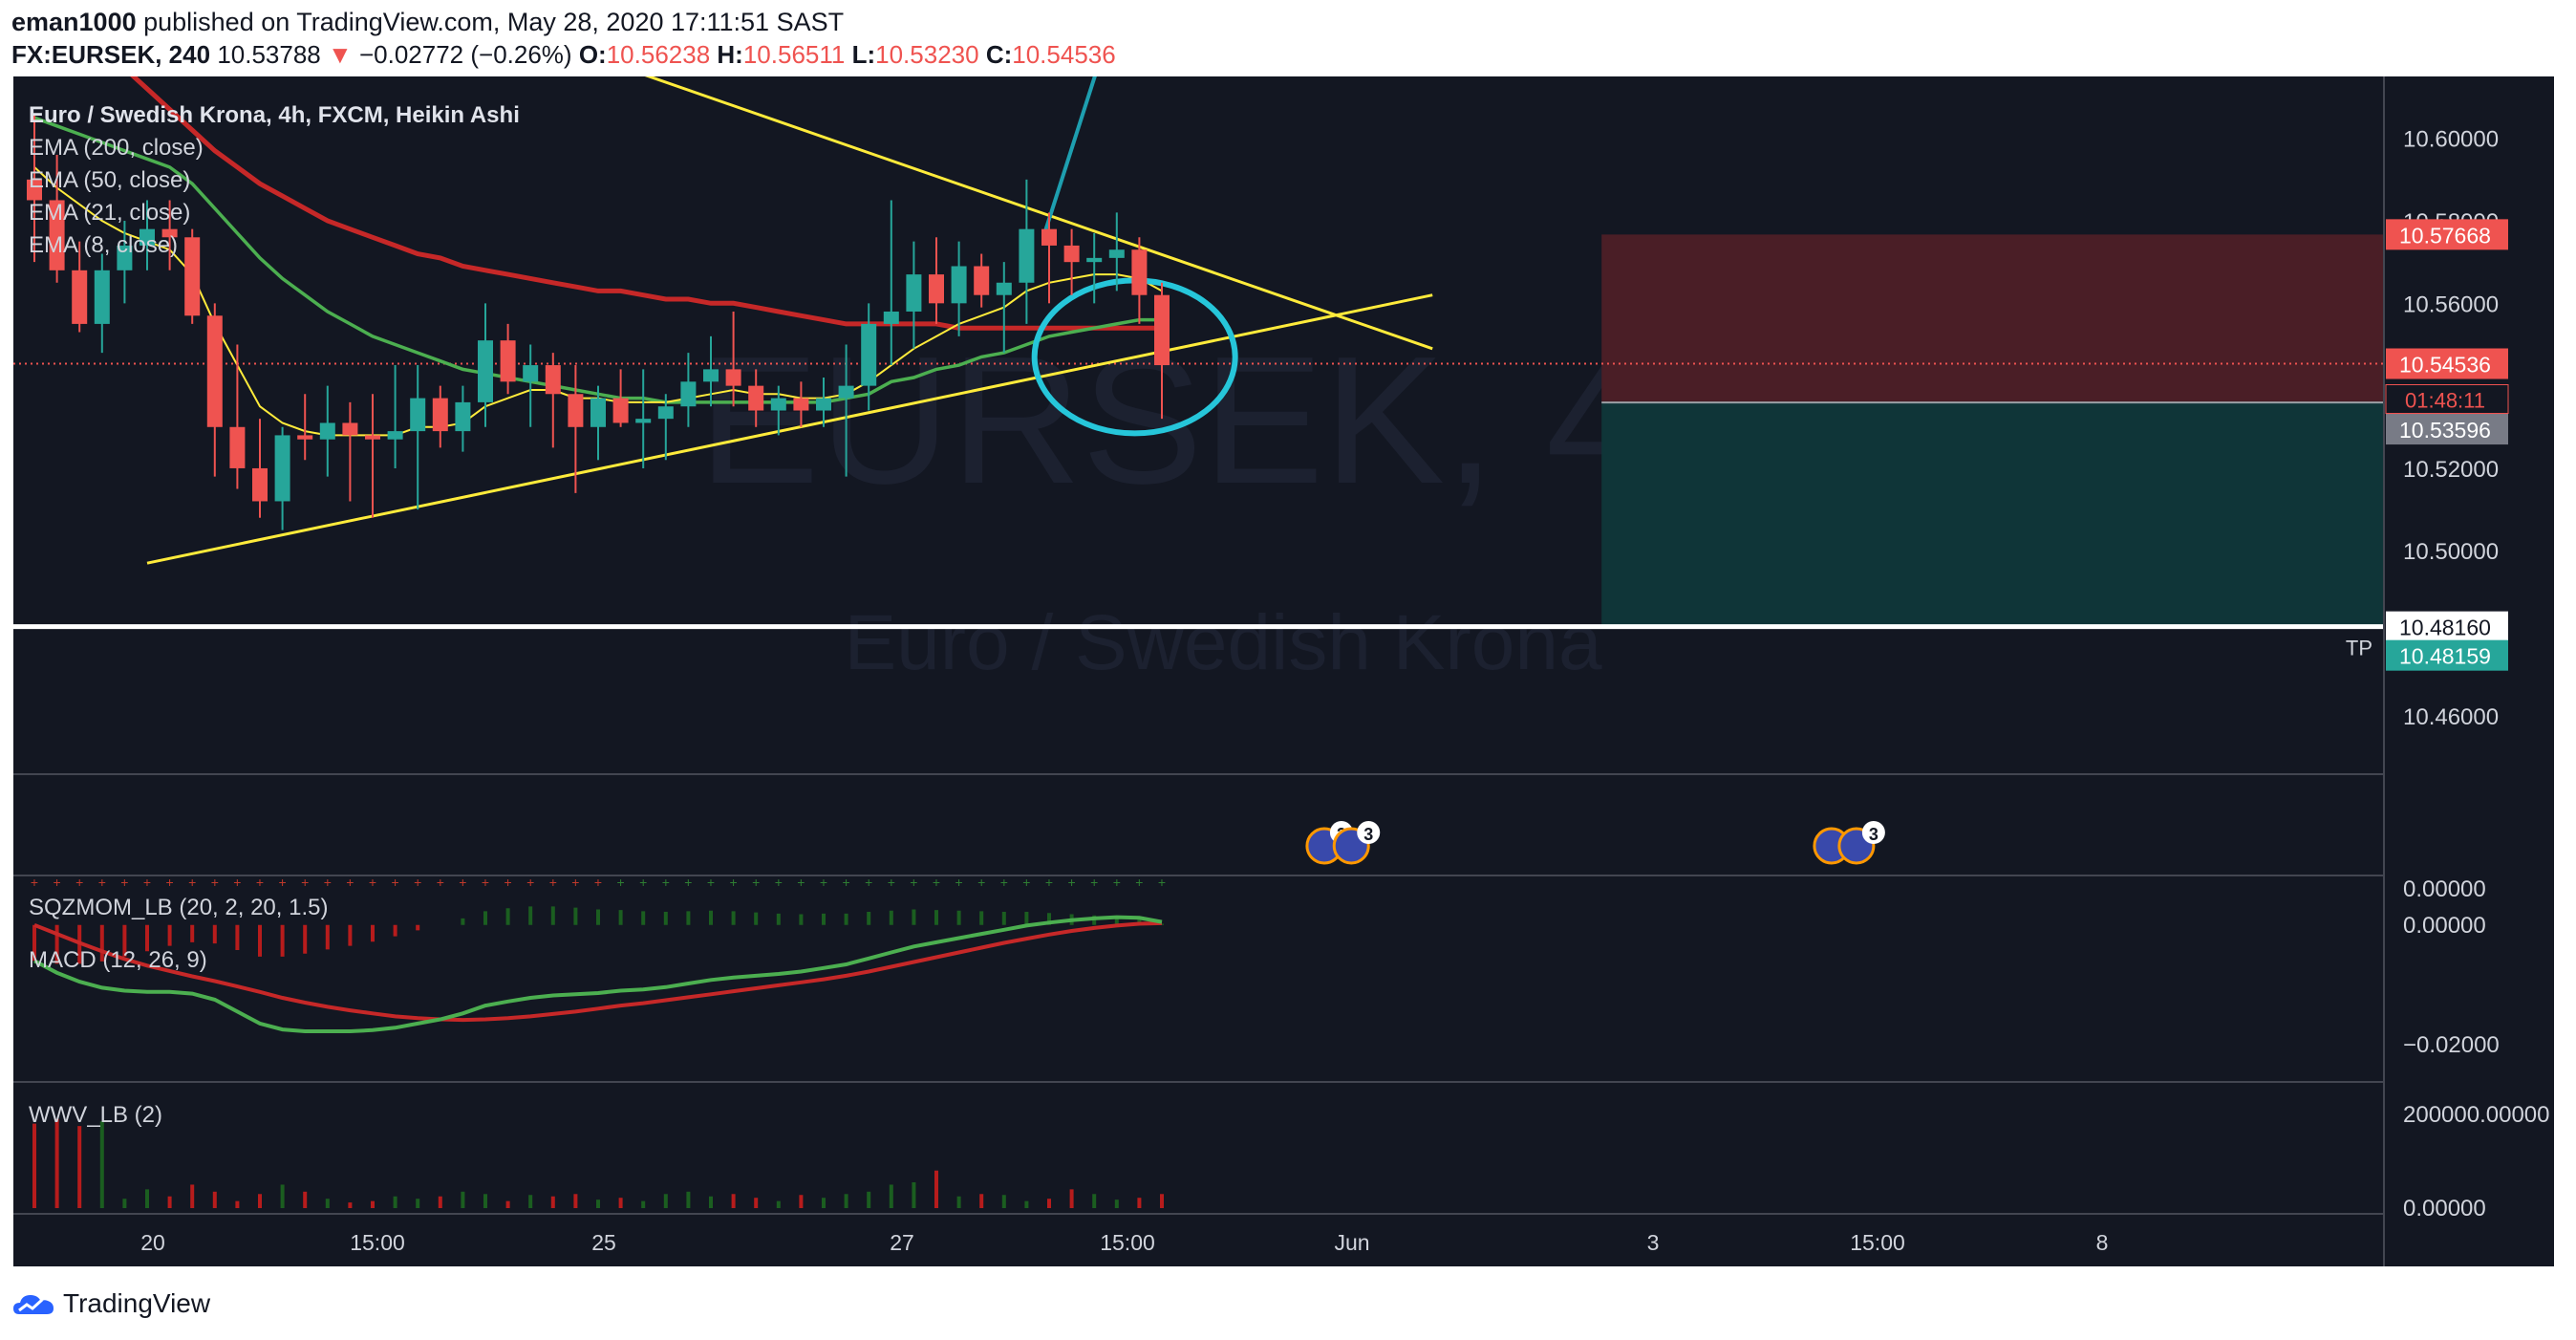  I want to click on tradingview-brand: TradingView, so click(137, 1303).